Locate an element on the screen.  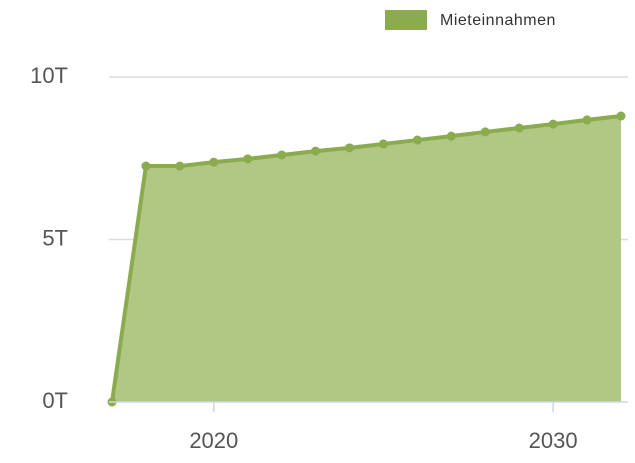
x-tick-label: 2030 is located at coordinates (553, 440).